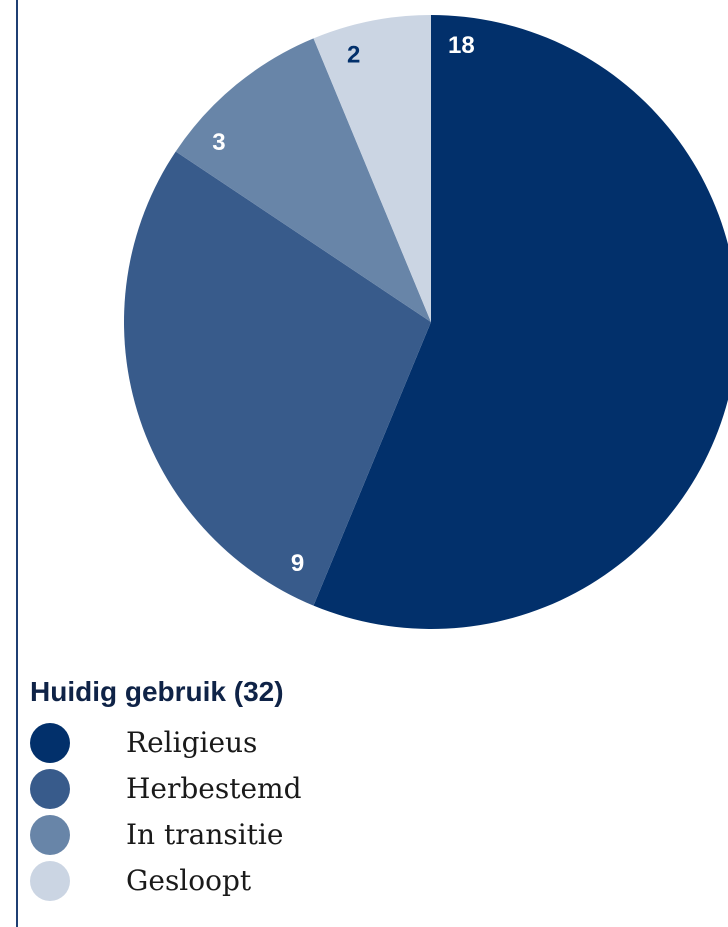 This screenshot has width=728, height=927. What do you see at coordinates (372, 168) in the screenshot?
I see `pie-slice-gesloopt` at bounding box center [372, 168].